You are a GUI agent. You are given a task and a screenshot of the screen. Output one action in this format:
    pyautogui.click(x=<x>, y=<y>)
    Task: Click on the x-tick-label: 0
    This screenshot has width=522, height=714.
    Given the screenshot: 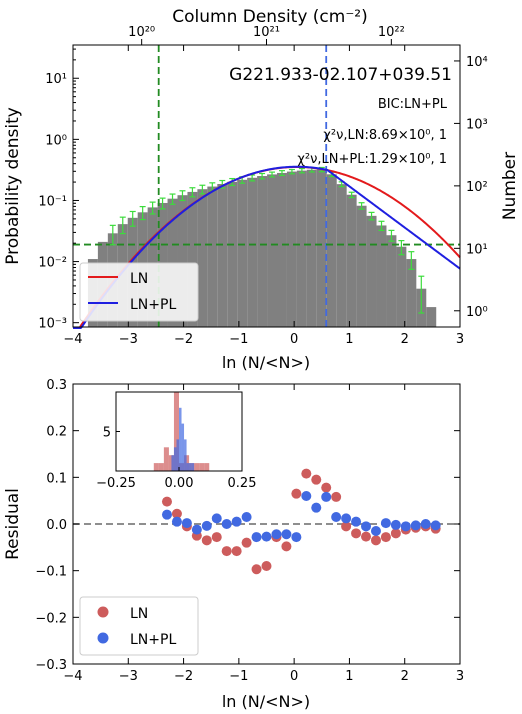 What is the action you would take?
    pyautogui.click(x=294, y=676)
    